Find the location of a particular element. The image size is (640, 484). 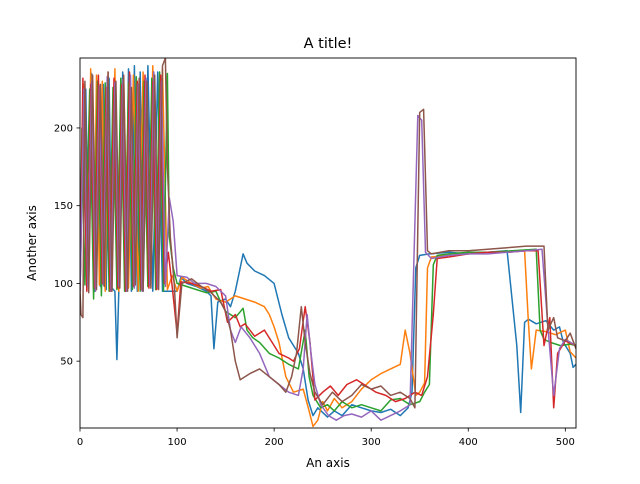

y-tick-label: 100 is located at coordinates (63, 284).